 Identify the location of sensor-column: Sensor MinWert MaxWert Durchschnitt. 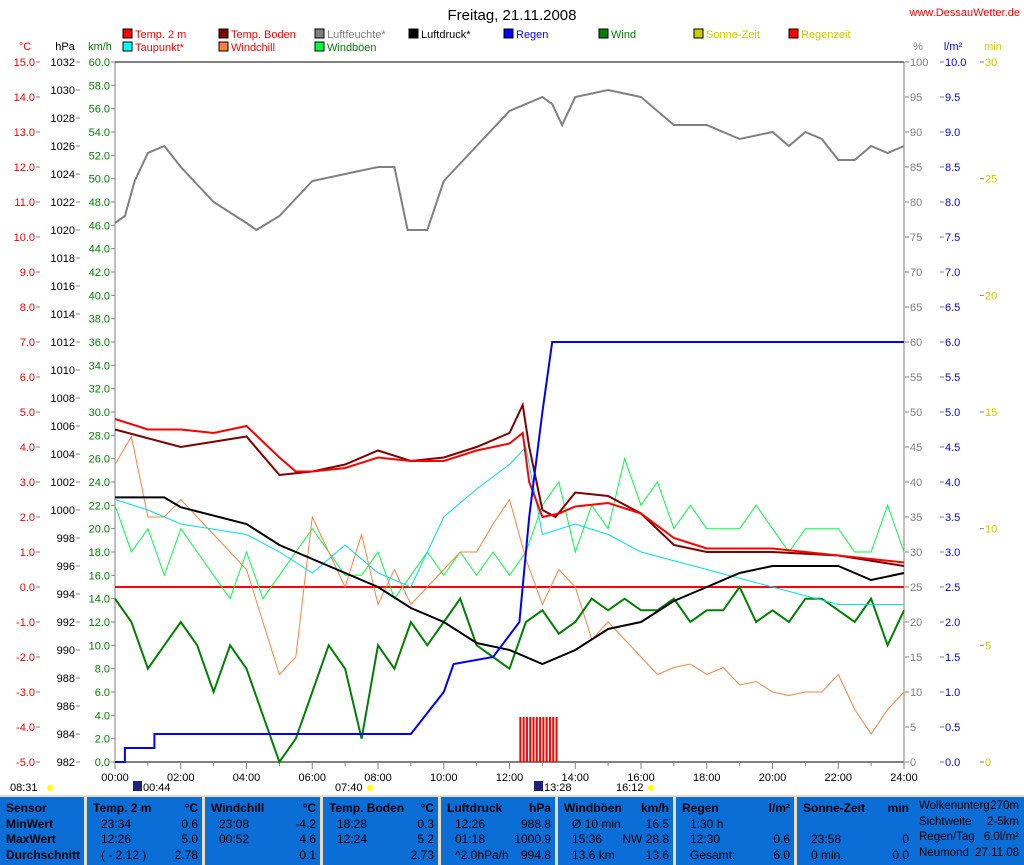
(43, 831).